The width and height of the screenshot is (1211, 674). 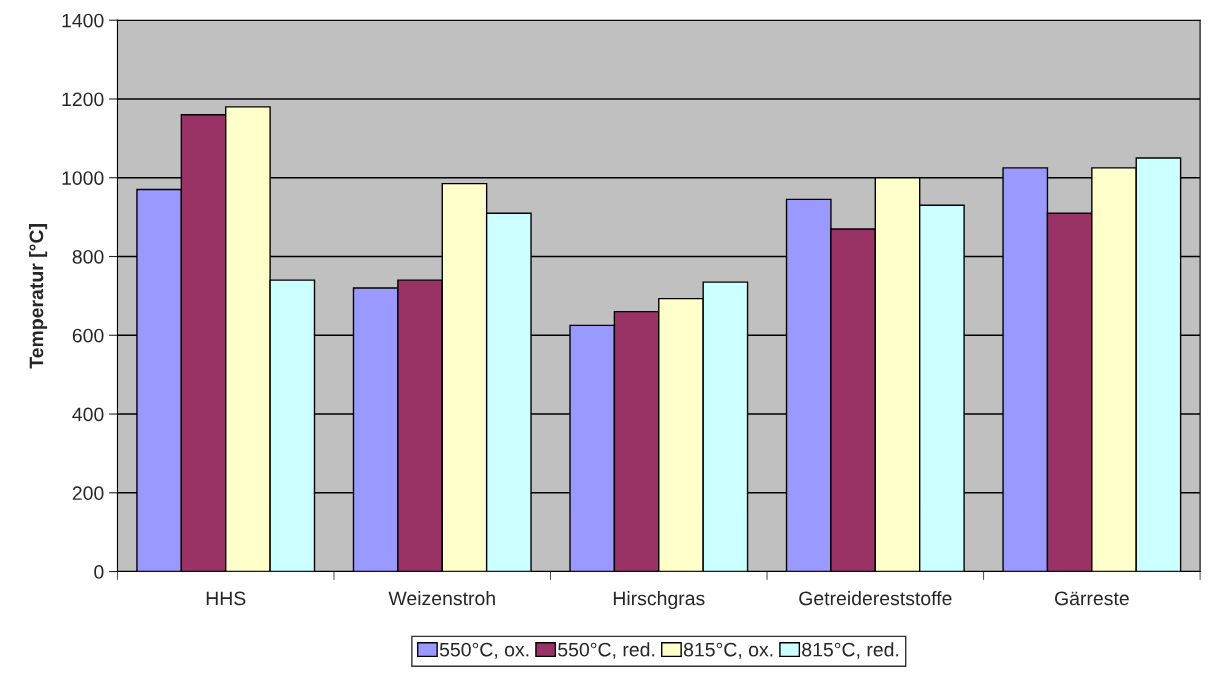 I want to click on x-tick-label: Hirschgras, so click(x=659, y=600).